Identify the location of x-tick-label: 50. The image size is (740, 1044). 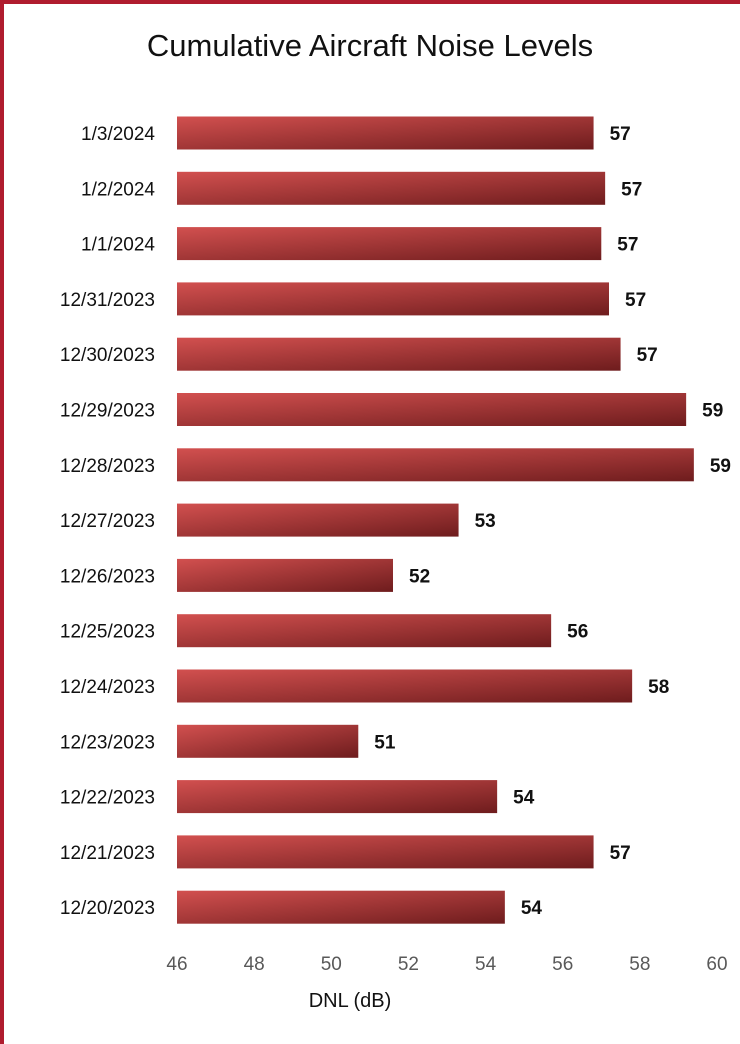
(331, 964).